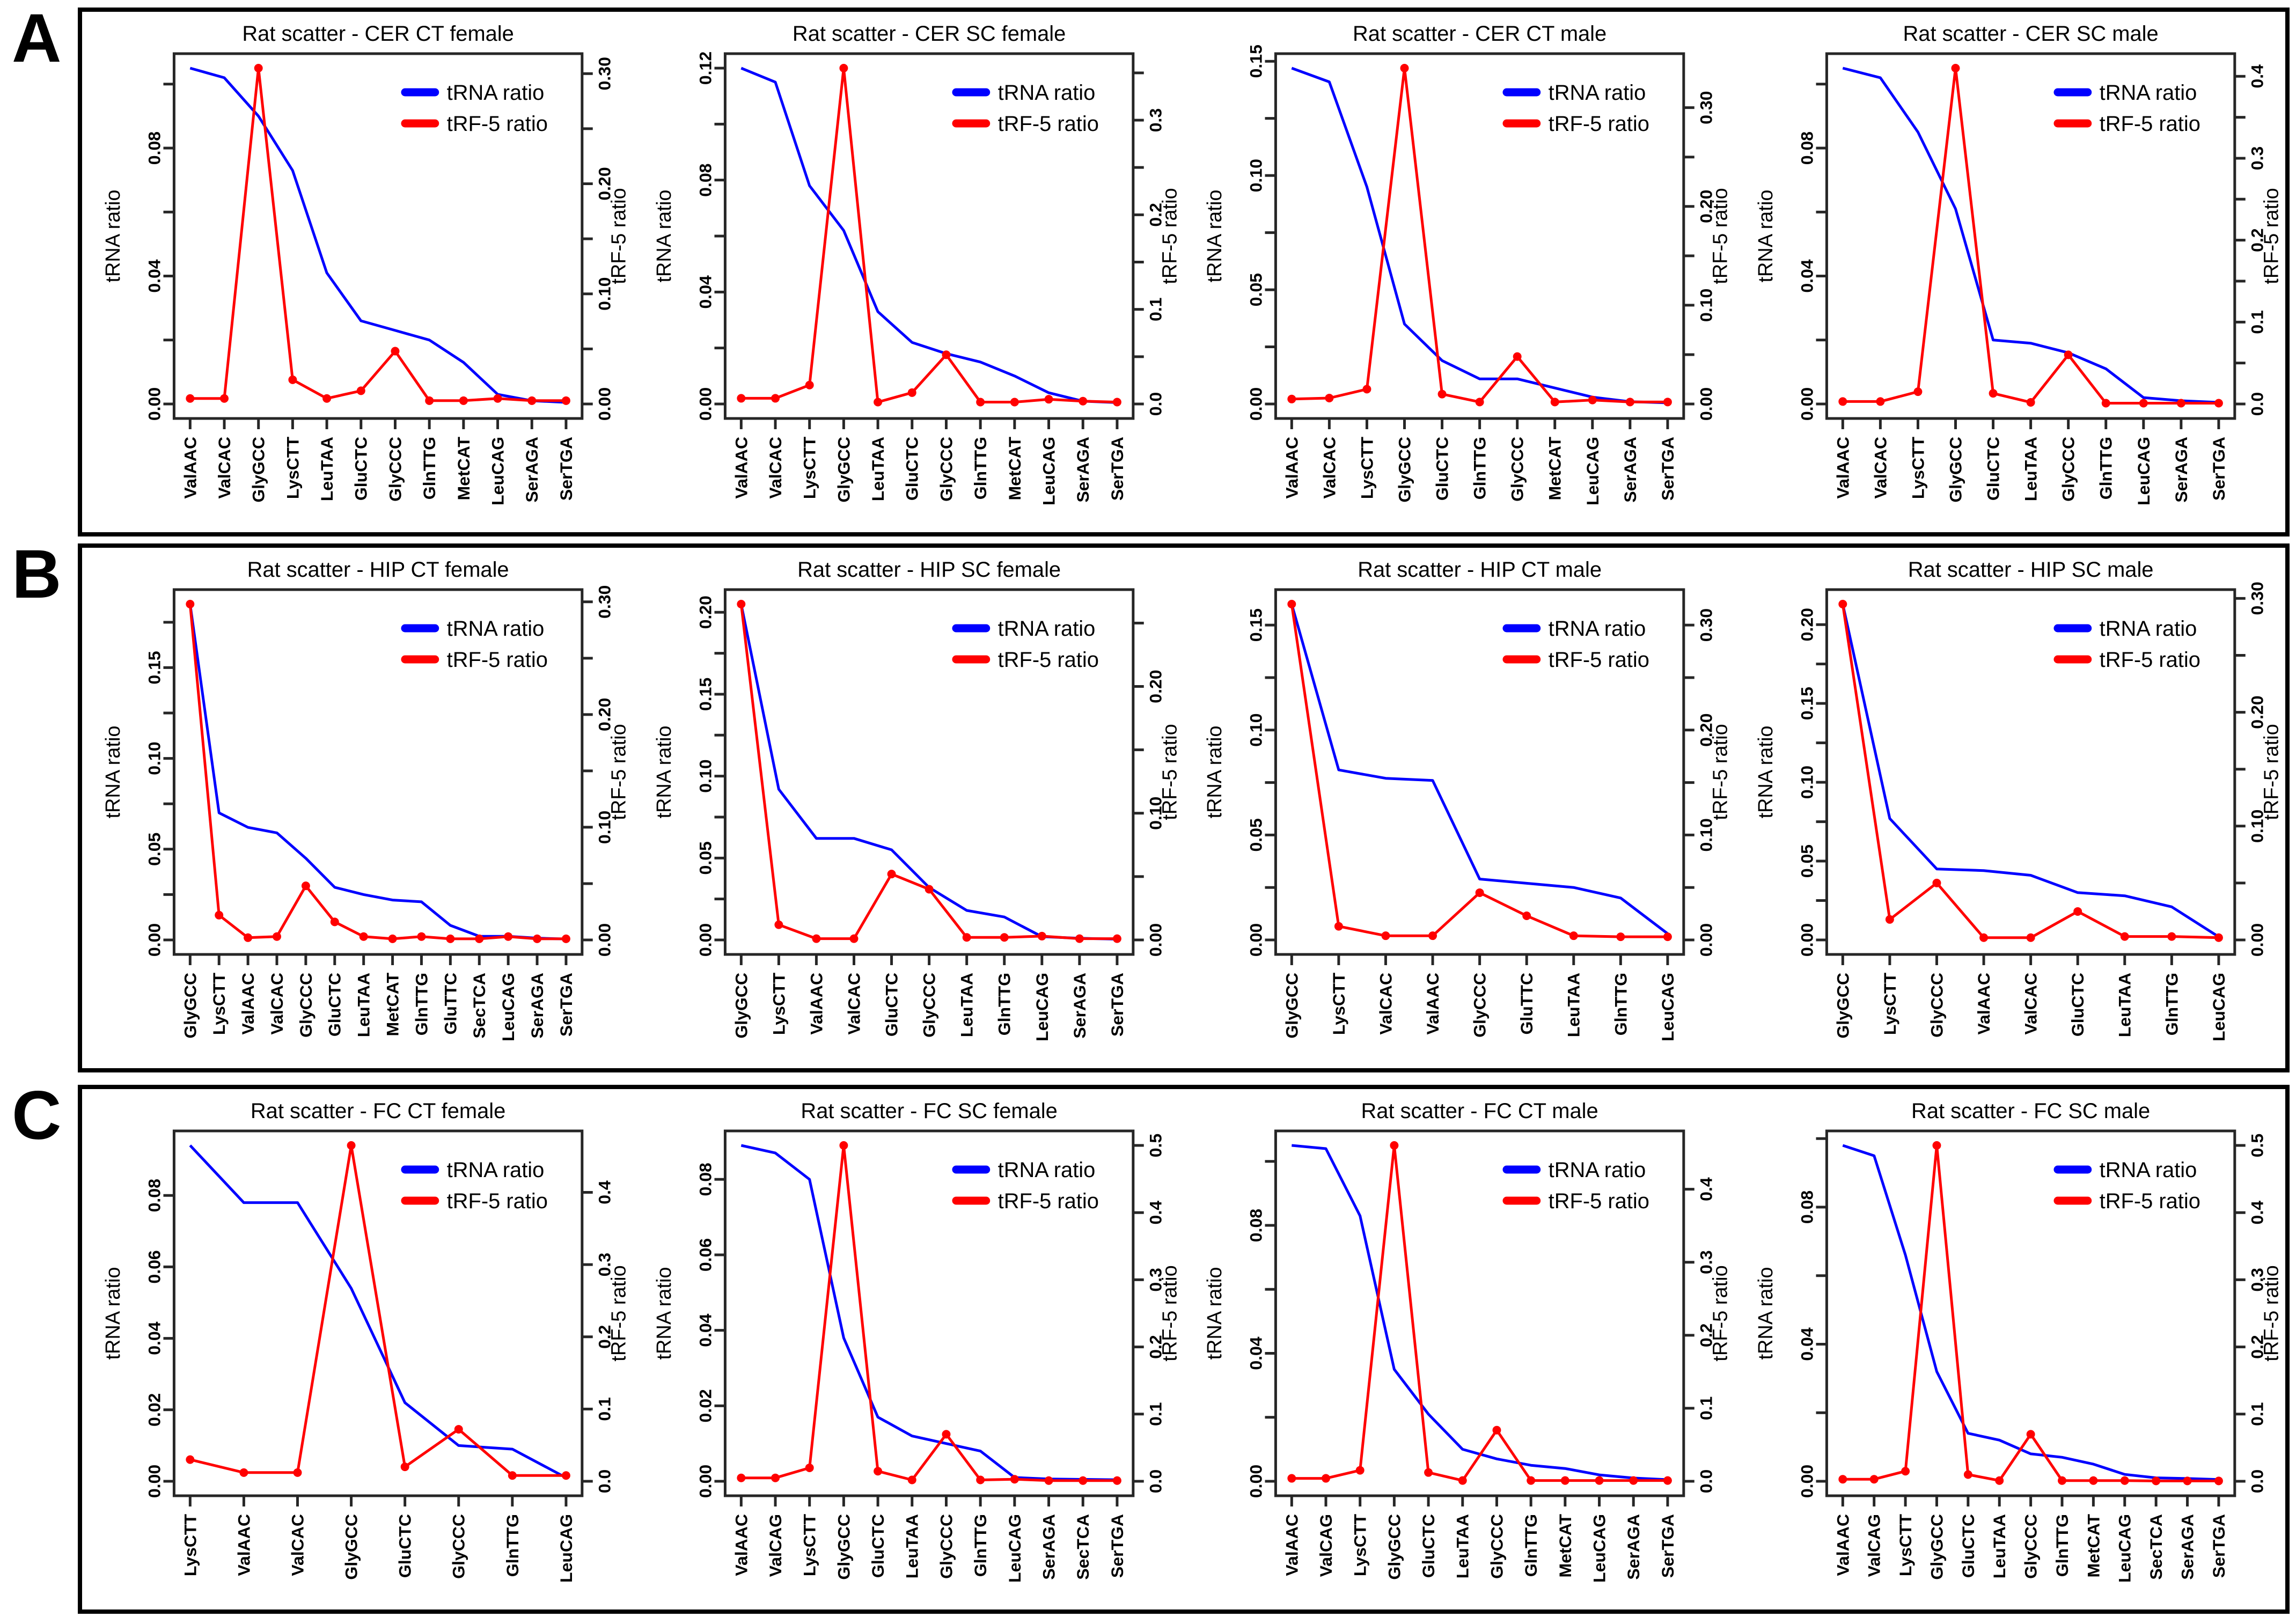 This screenshot has width=2296, height=1617. What do you see at coordinates (1806, 624) in the screenshot?
I see `left-tick-label: 0.20` at bounding box center [1806, 624].